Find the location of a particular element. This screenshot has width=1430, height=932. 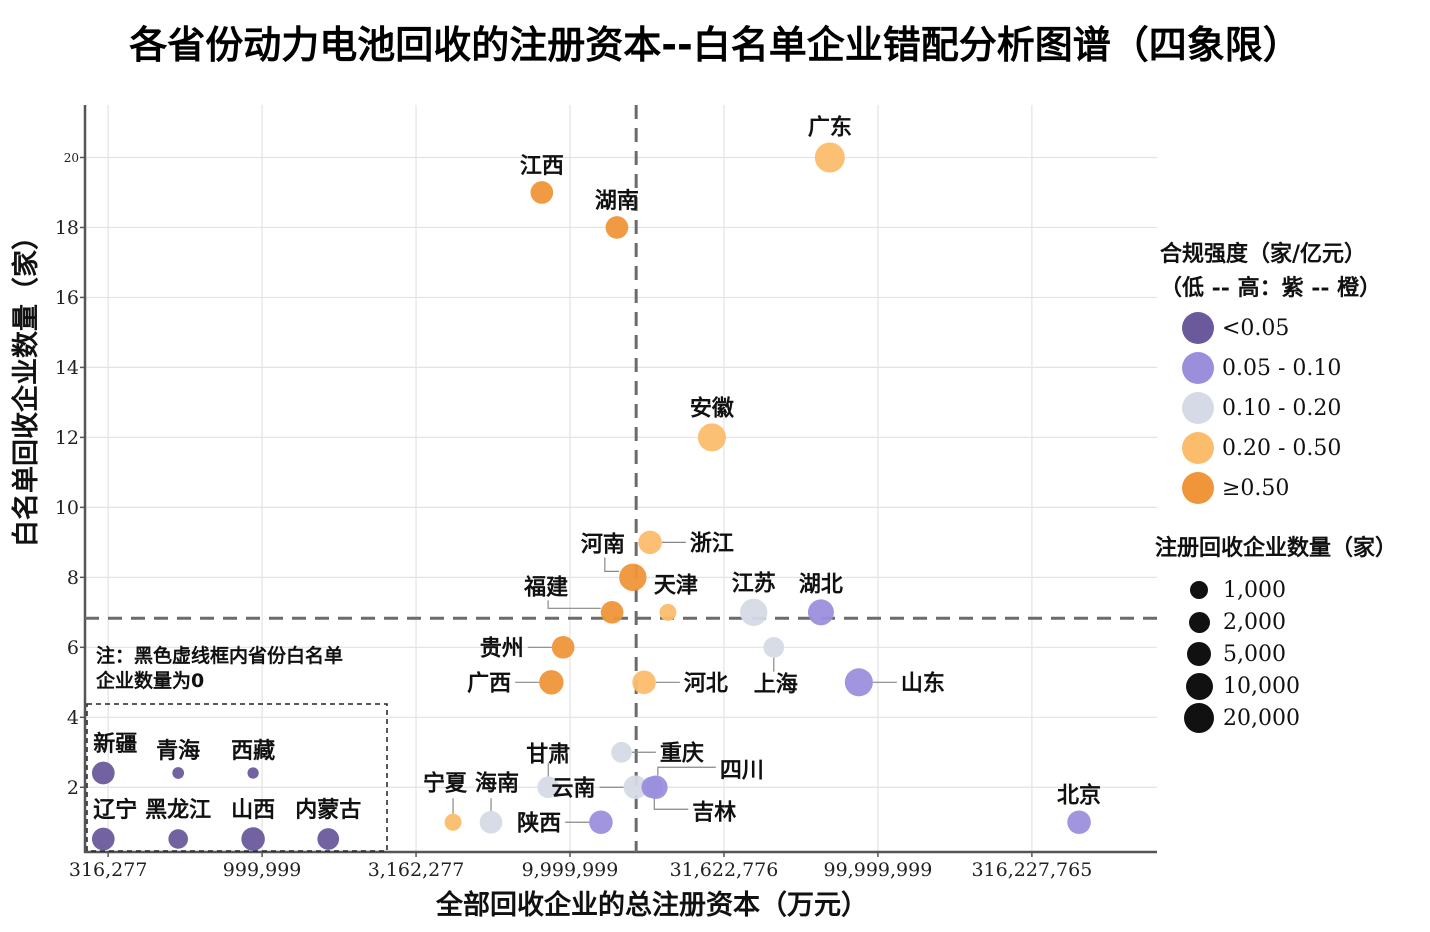

color-legend-label: <0.05 is located at coordinates (1256, 328).